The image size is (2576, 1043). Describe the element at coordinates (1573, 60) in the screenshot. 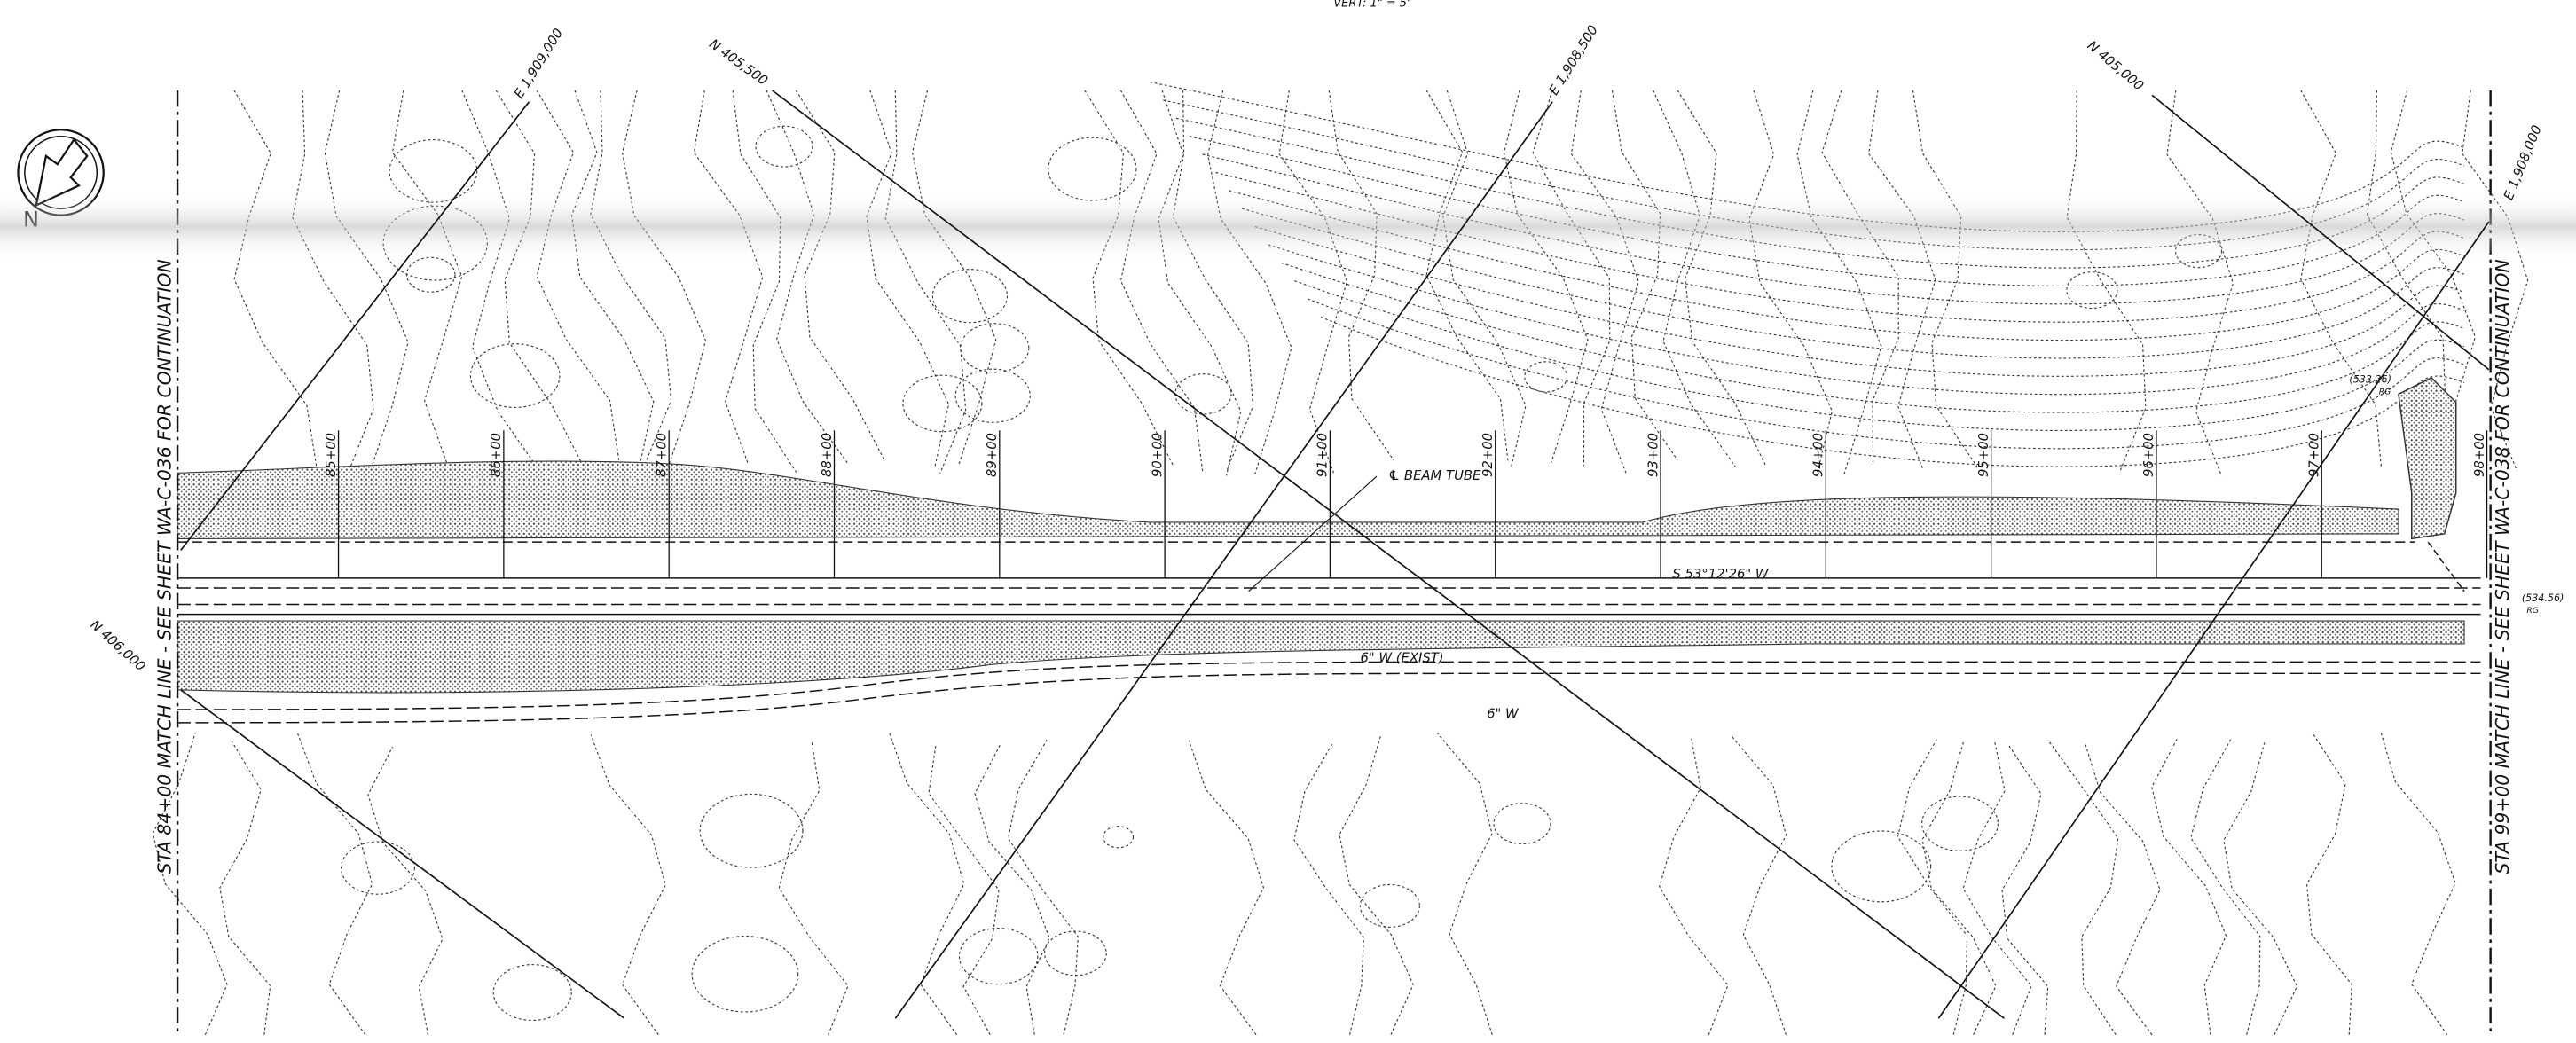

I see `grid-label: E 1,908,500` at that location.